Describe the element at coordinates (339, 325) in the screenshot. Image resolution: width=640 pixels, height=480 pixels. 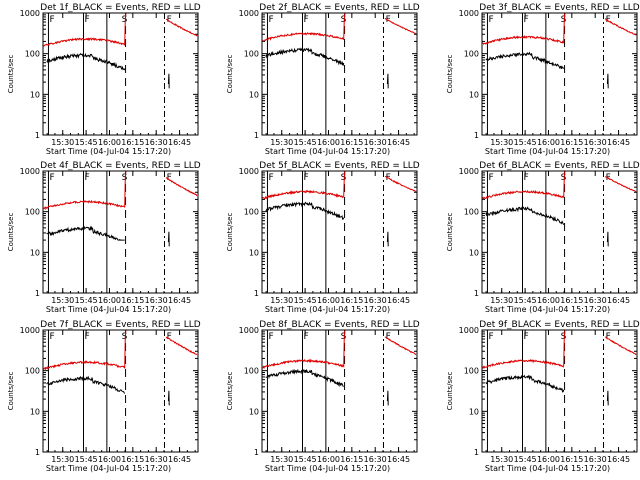
I see `chart-title: Det 8f_BLACK = Events, RED = LLD` at that location.